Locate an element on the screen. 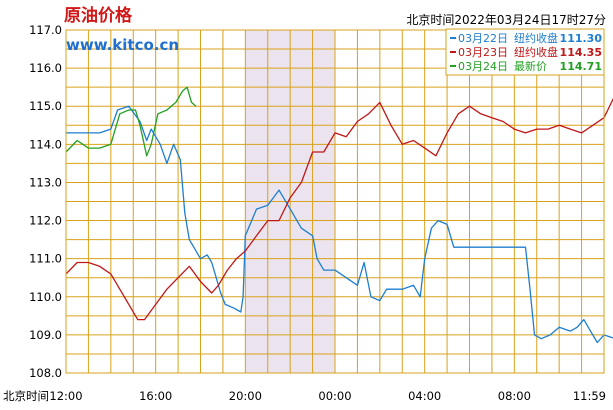 The width and height of the screenshot is (613, 410). y-tick-label: 113.0 is located at coordinates (45, 182).